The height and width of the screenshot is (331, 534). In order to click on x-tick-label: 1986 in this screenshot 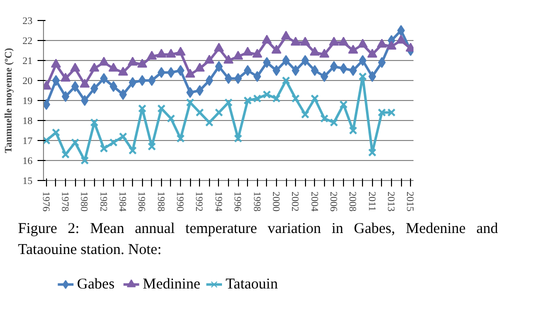, I will do `click(141, 202)`.